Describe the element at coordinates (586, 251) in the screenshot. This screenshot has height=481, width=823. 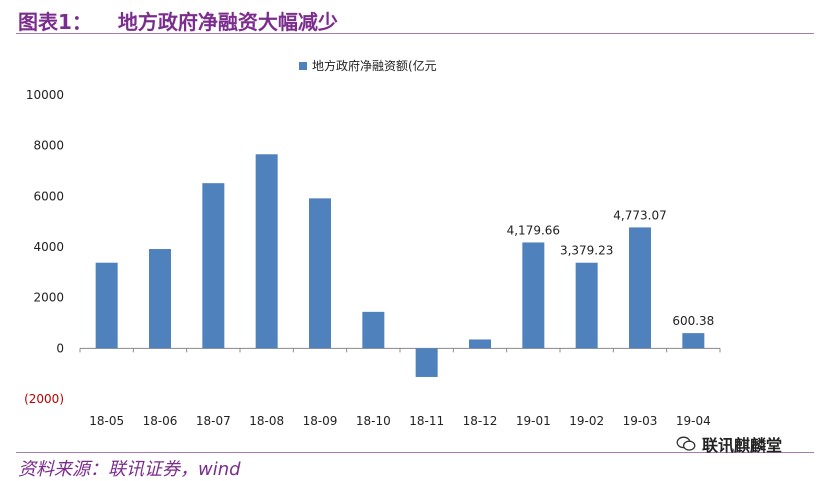
I see `data-label: 3,379.23` at that location.